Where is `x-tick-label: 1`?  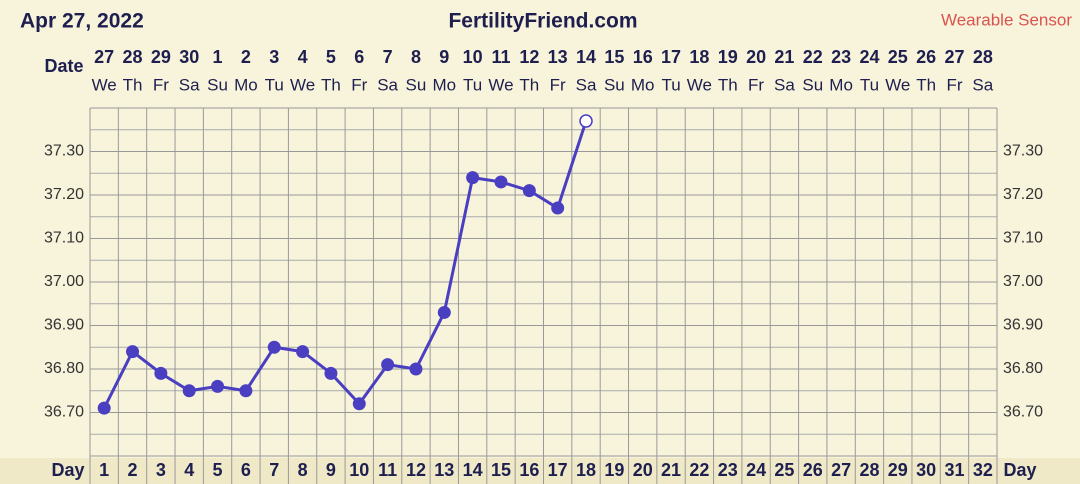 x-tick-label: 1 is located at coordinates (104, 470).